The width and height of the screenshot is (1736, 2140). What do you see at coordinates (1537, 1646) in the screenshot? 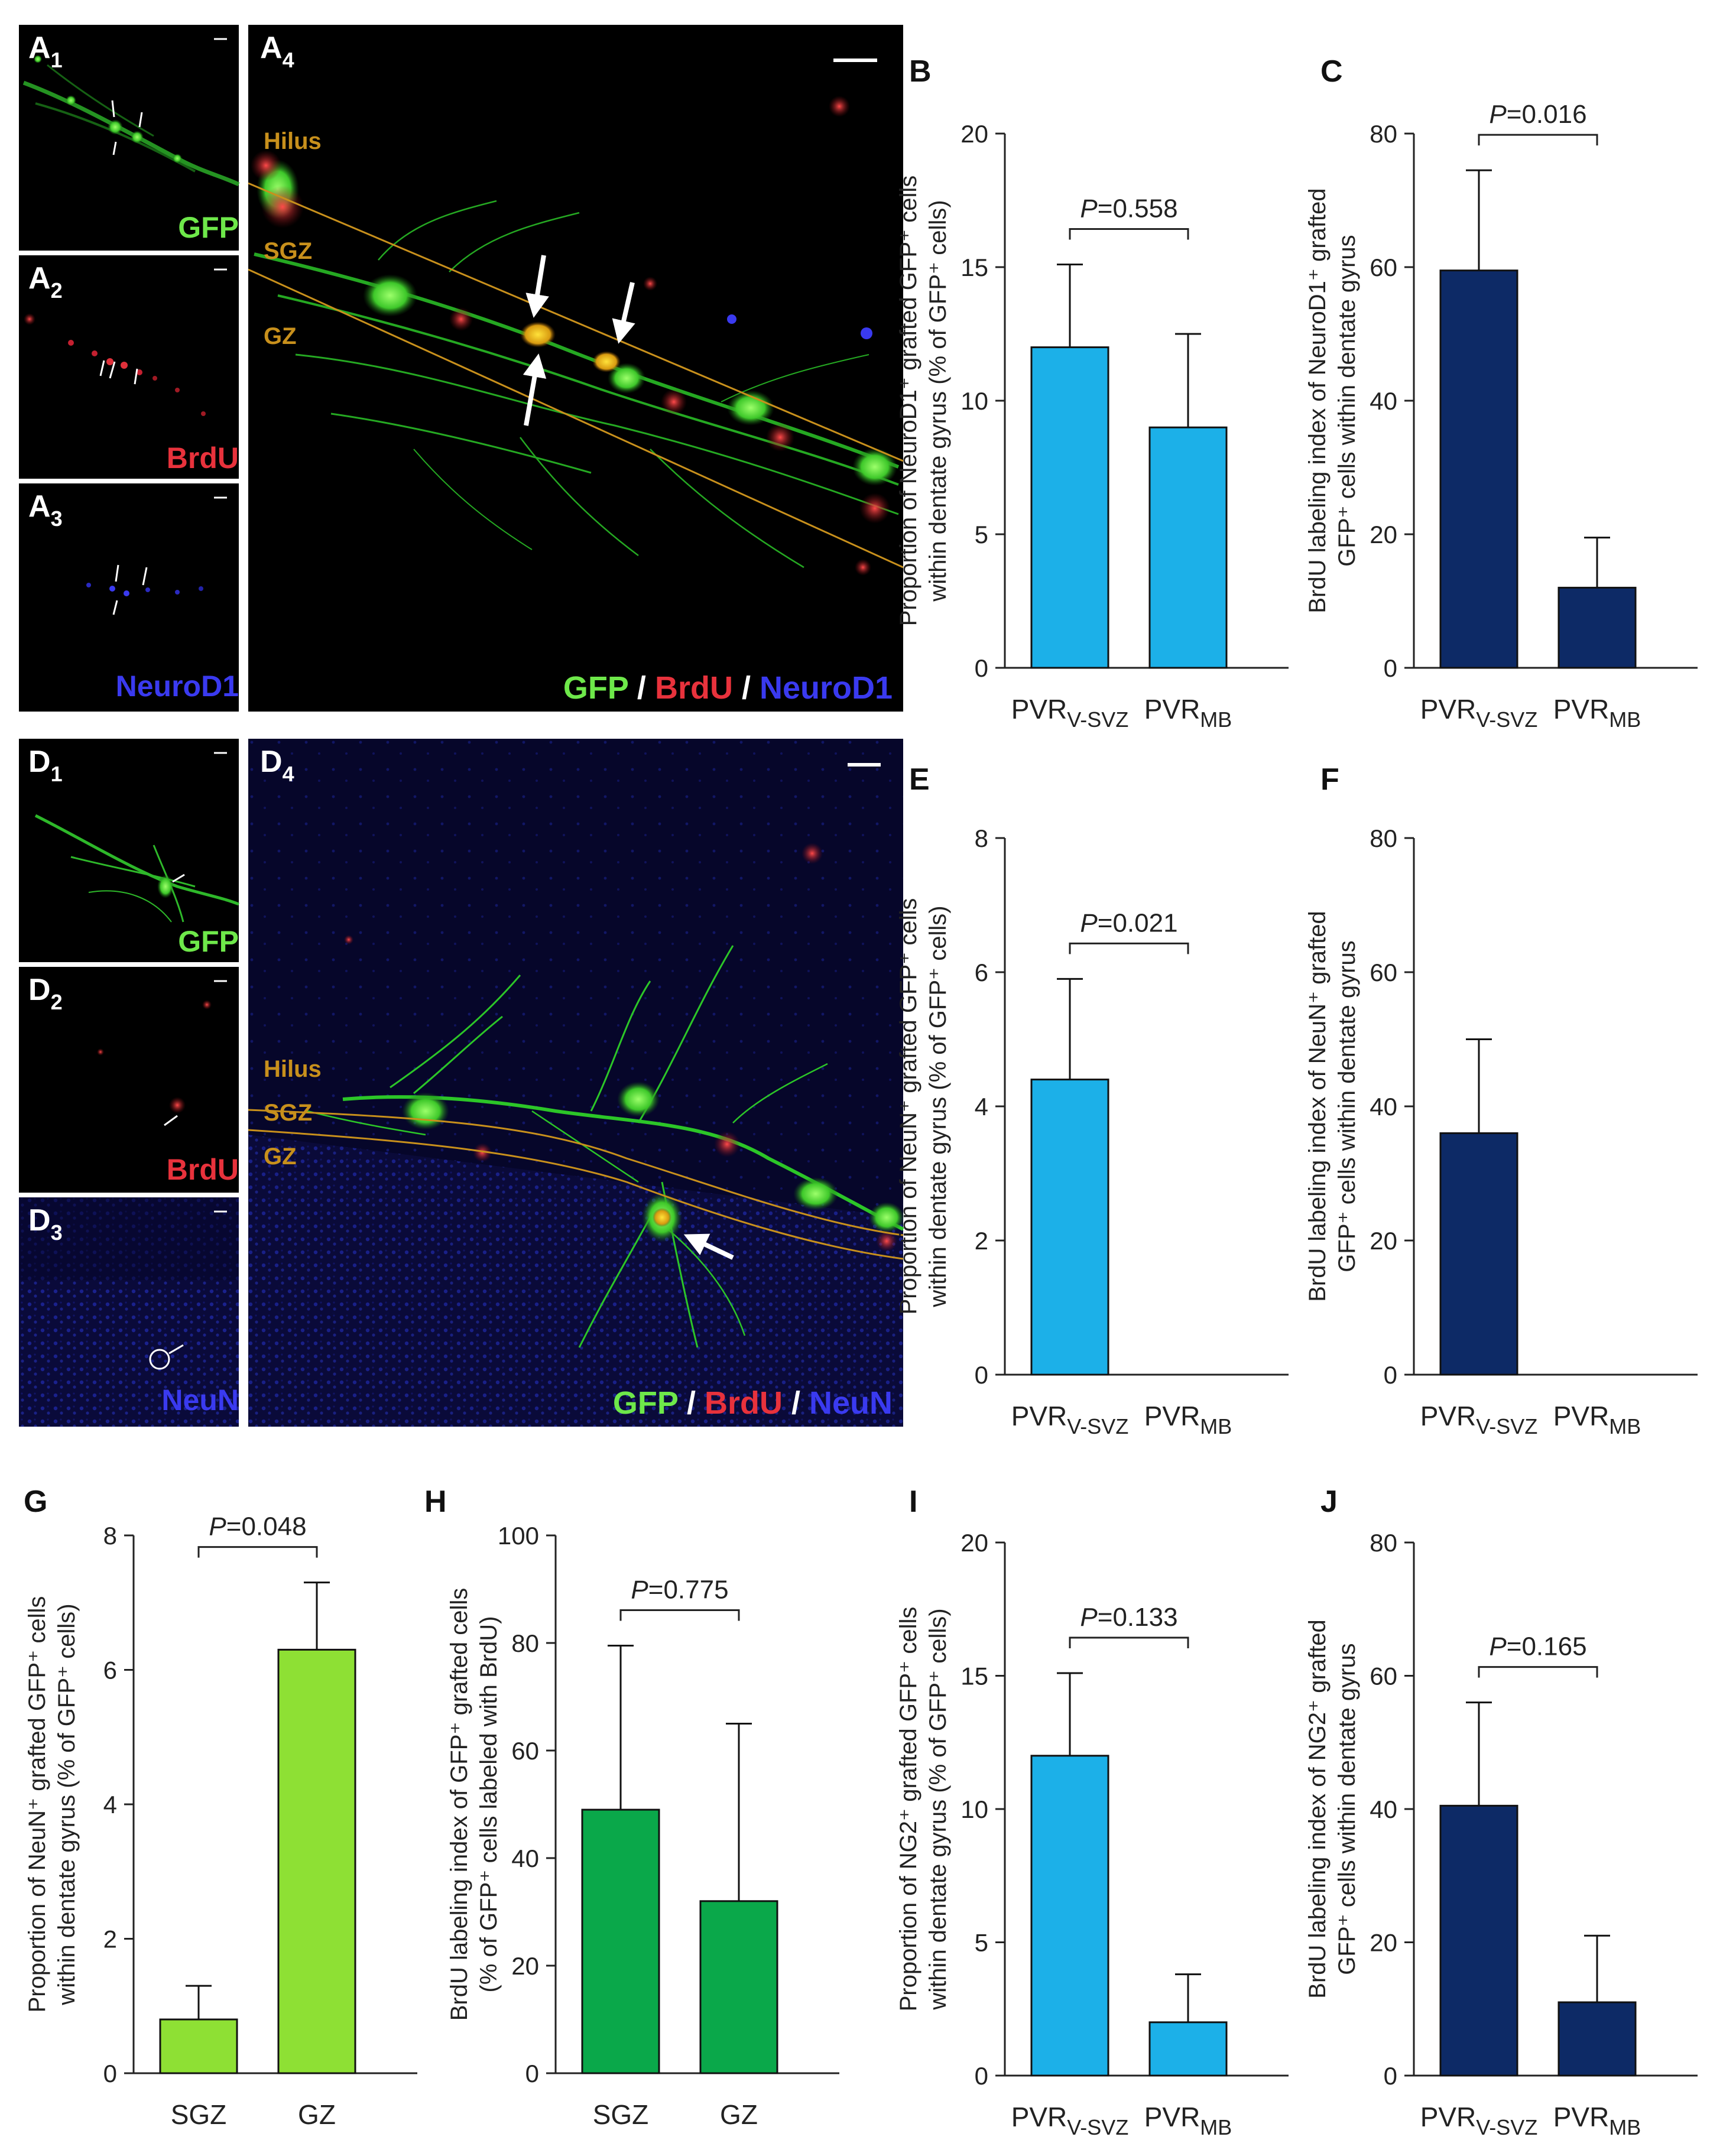
I see `p-value: P=0.165` at bounding box center [1537, 1646].